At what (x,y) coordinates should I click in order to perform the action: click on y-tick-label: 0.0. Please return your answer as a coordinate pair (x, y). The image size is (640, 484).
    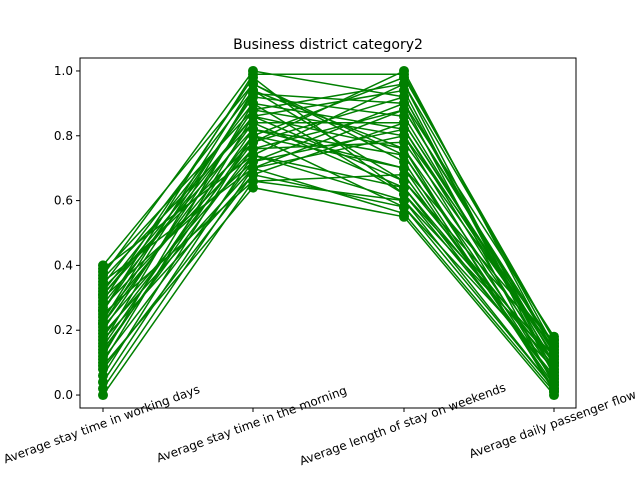
    Looking at the image, I should click on (63, 395).